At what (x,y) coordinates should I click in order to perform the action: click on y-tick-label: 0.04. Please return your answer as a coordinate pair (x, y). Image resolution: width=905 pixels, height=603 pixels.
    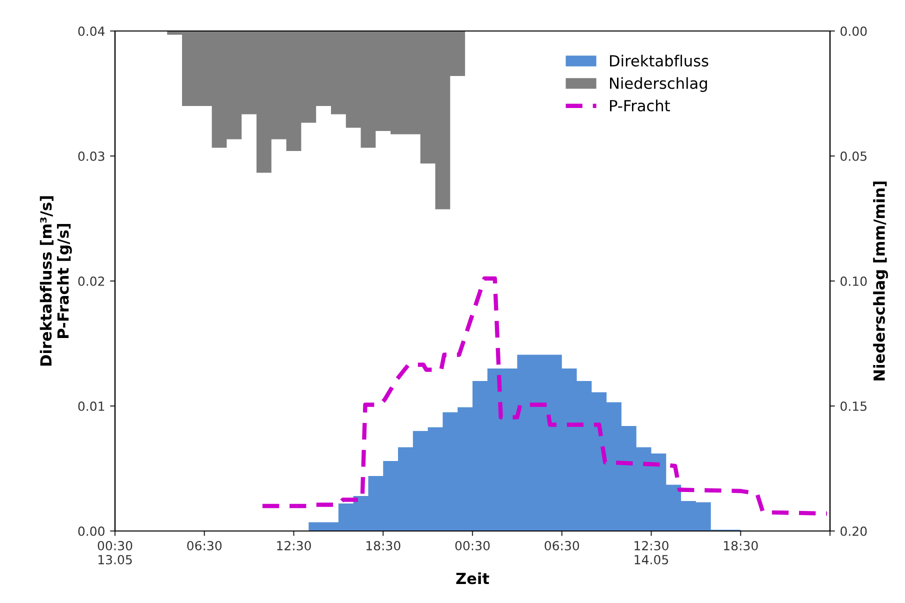
    Looking at the image, I should click on (91, 31).